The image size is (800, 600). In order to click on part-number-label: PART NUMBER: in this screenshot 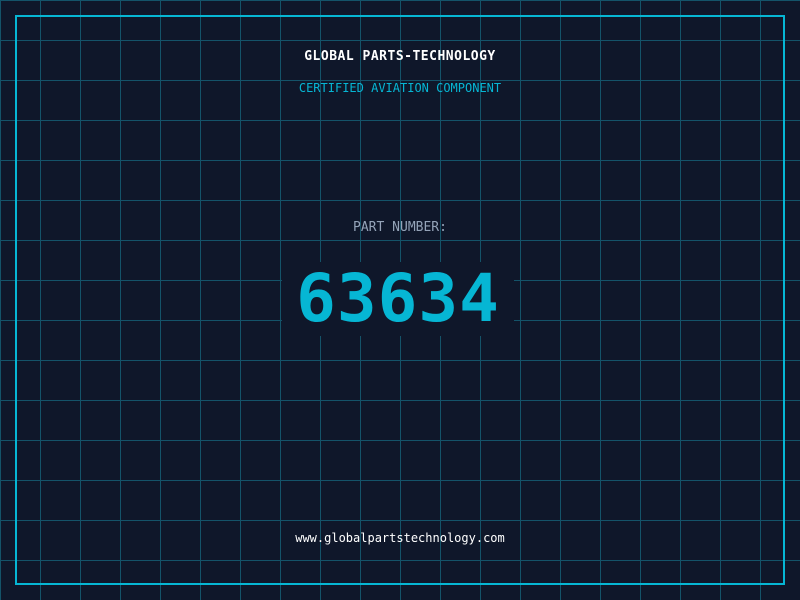, I will do `click(400, 227)`.